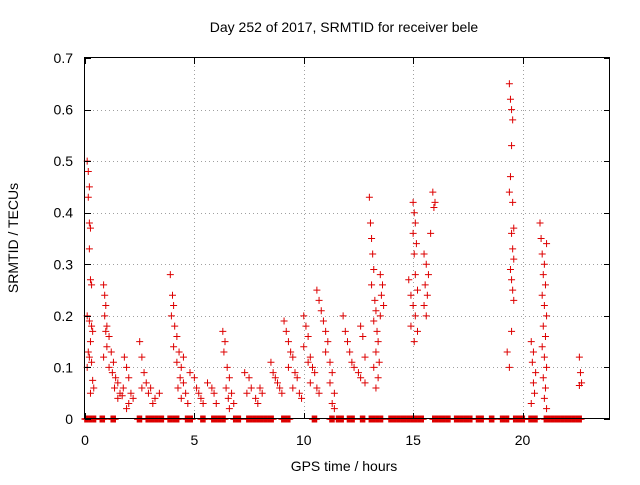 This screenshot has height=485, width=640. I want to click on x-tick-label: 5, so click(194, 440).